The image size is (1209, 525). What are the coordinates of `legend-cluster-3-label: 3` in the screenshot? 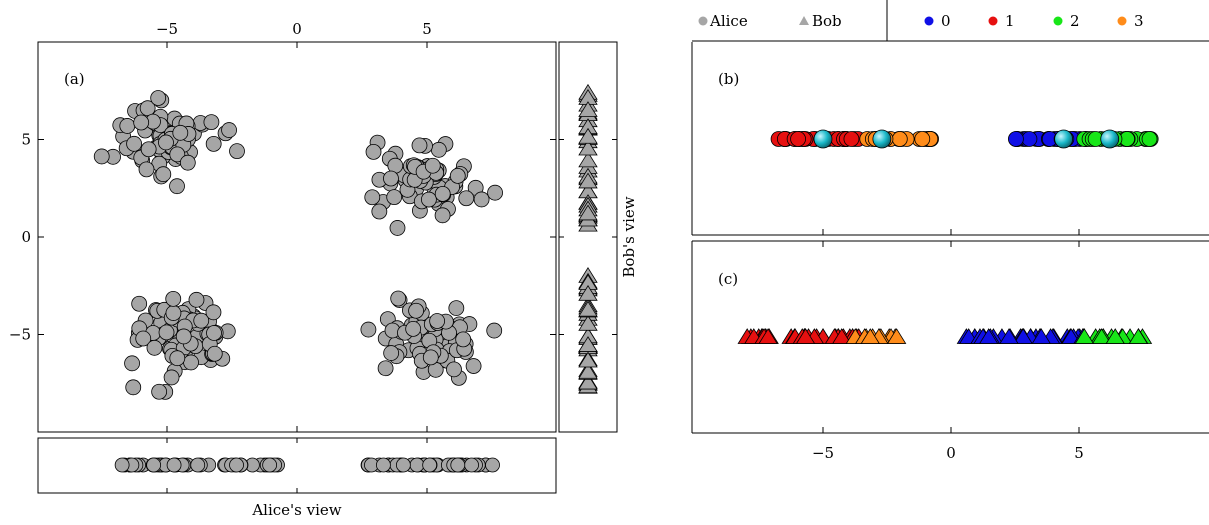 It's located at (1139, 21).